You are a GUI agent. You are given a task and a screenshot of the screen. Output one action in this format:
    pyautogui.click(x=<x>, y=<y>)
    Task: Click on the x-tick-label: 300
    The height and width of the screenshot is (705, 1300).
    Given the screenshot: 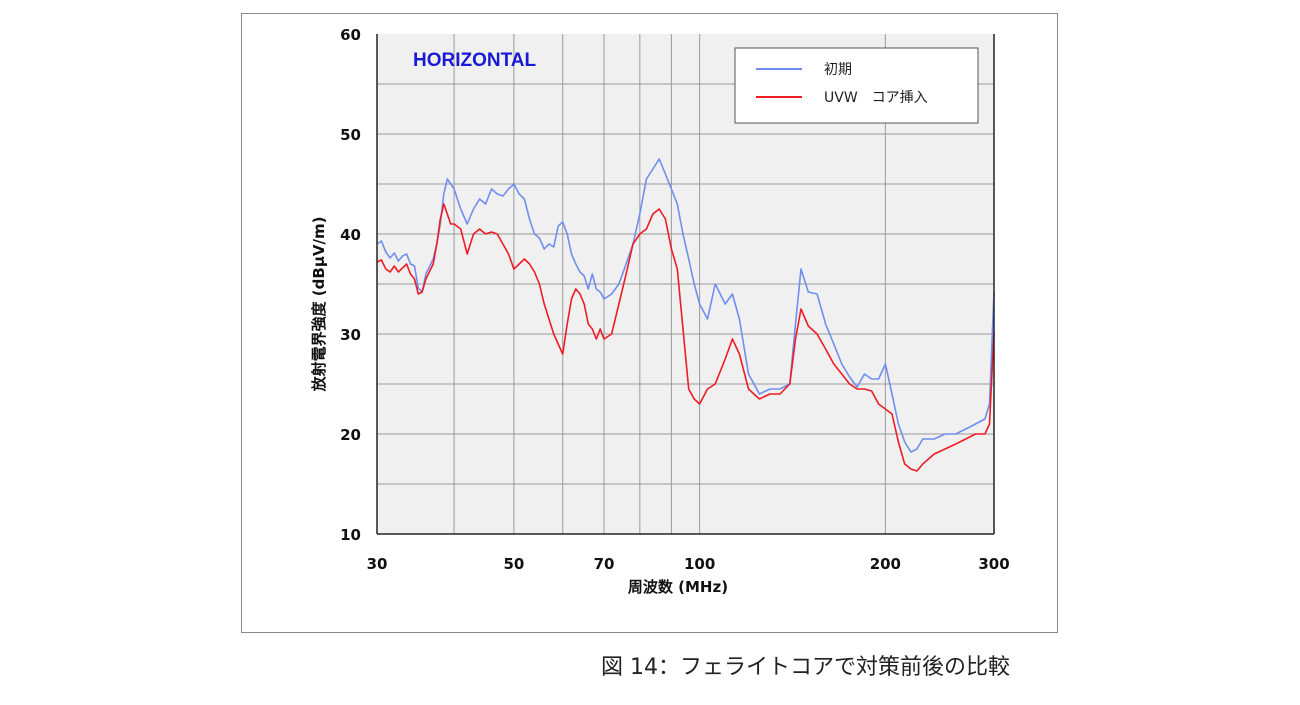 What is the action you would take?
    pyautogui.click(x=993, y=564)
    